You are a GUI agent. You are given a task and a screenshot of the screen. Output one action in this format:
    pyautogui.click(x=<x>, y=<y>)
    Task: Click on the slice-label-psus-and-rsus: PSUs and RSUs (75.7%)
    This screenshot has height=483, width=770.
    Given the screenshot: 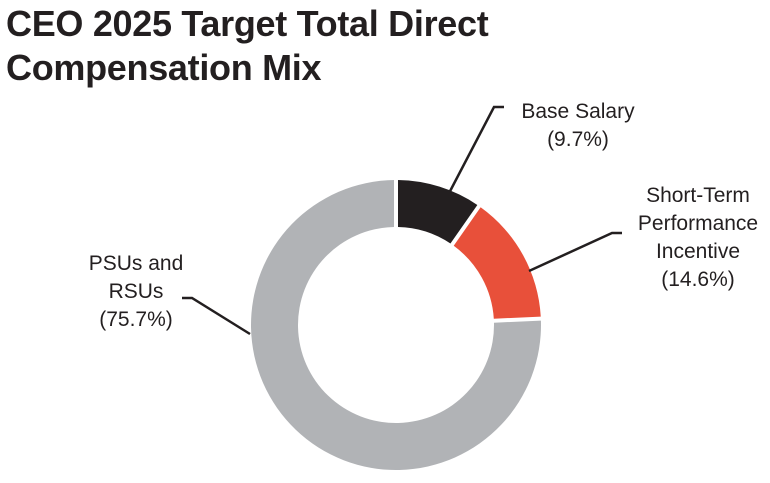 What is the action you would take?
    pyautogui.click(x=136, y=291)
    